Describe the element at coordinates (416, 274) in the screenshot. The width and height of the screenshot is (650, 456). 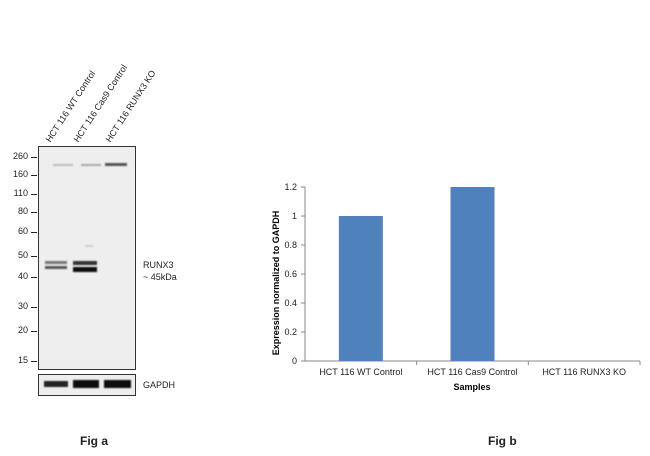
I see `chart-bars` at that location.